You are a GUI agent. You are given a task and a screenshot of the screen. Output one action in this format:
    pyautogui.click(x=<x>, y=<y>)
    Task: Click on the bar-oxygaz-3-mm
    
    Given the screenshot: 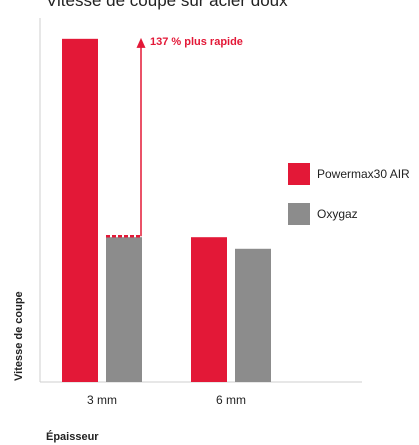 What is the action you would take?
    pyautogui.click(x=124, y=309)
    